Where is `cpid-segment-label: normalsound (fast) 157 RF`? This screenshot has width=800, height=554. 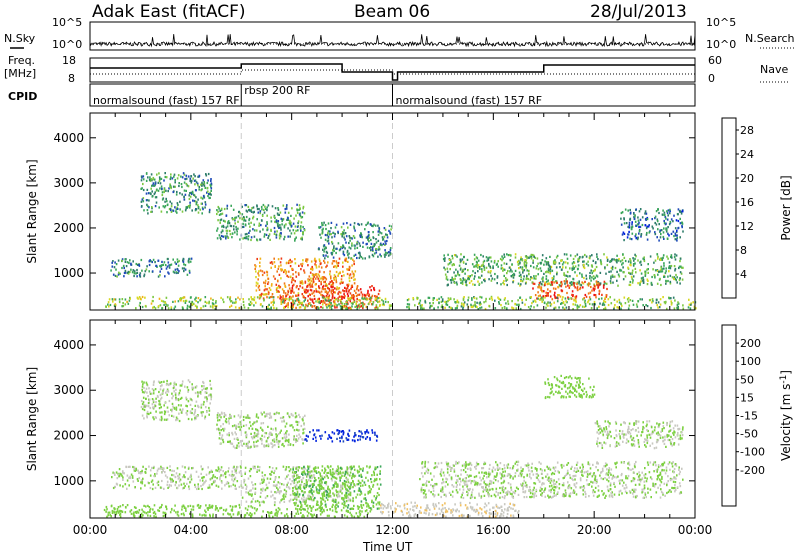 cpid-segment-label: normalsound (fast) 157 RF is located at coordinates (469, 100).